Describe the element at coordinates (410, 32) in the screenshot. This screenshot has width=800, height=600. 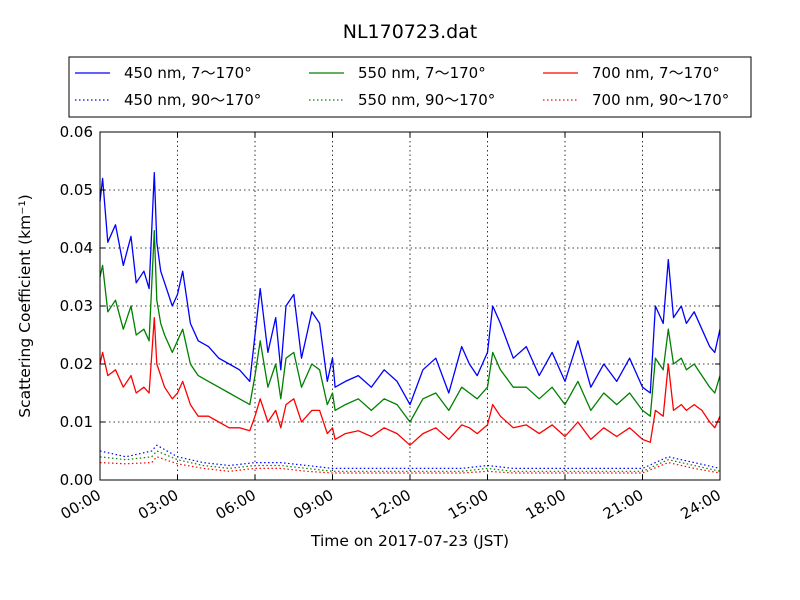
I see `chart-title: NL170723.dat` at that location.